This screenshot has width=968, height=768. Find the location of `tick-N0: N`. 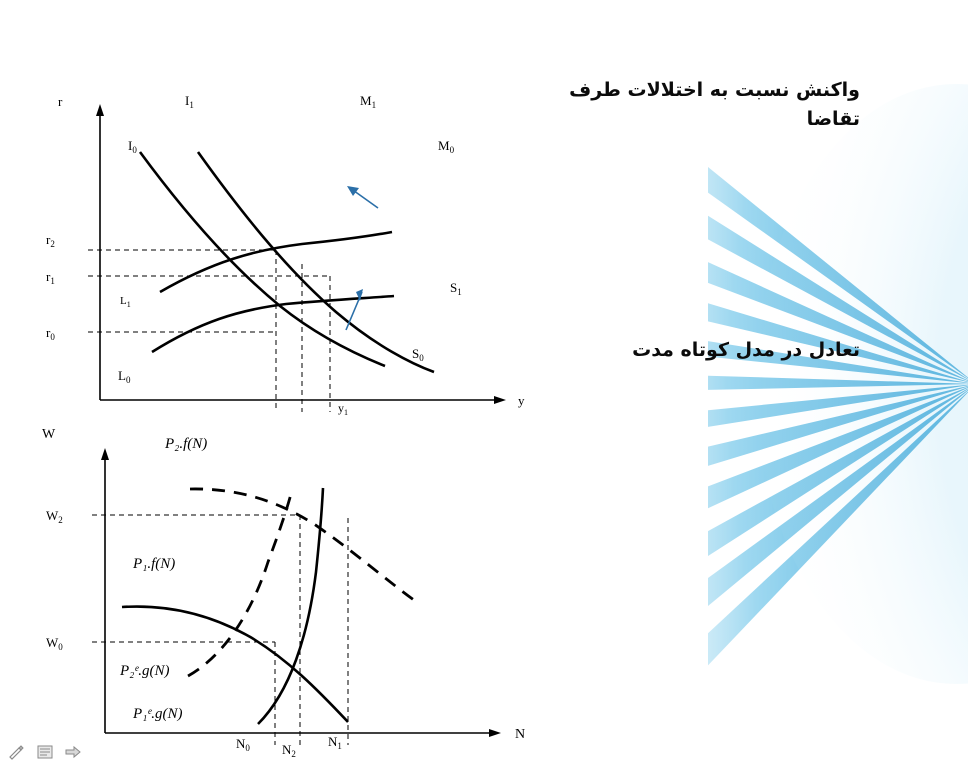

tick-N0: N is located at coordinates (241, 743).